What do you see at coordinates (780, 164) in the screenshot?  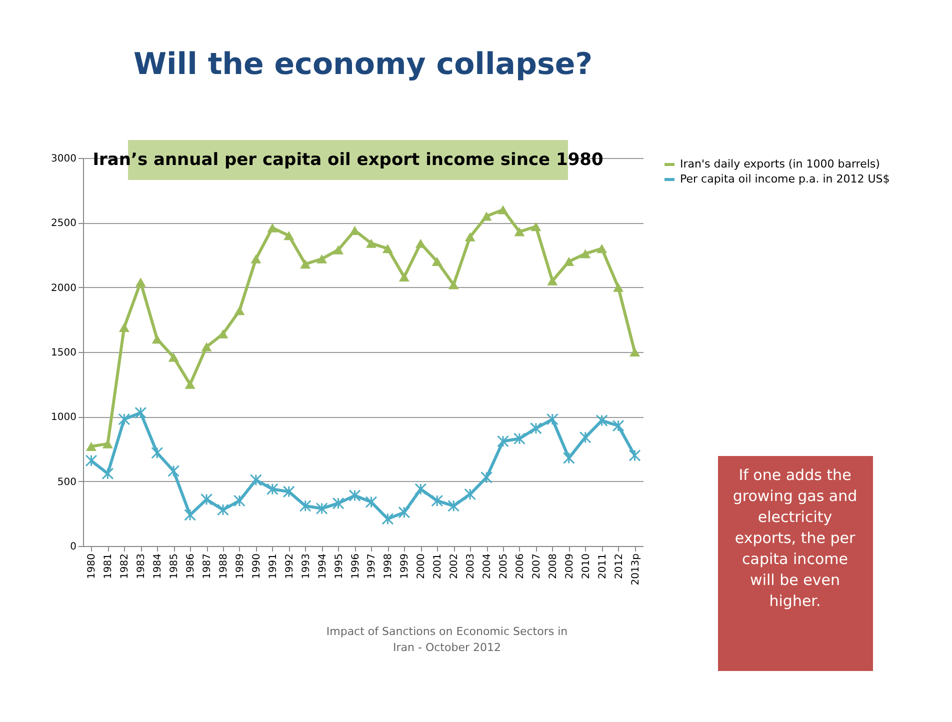 I see `legend-label: Iran's daily exports (in 1000 barrels)` at bounding box center [780, 164].